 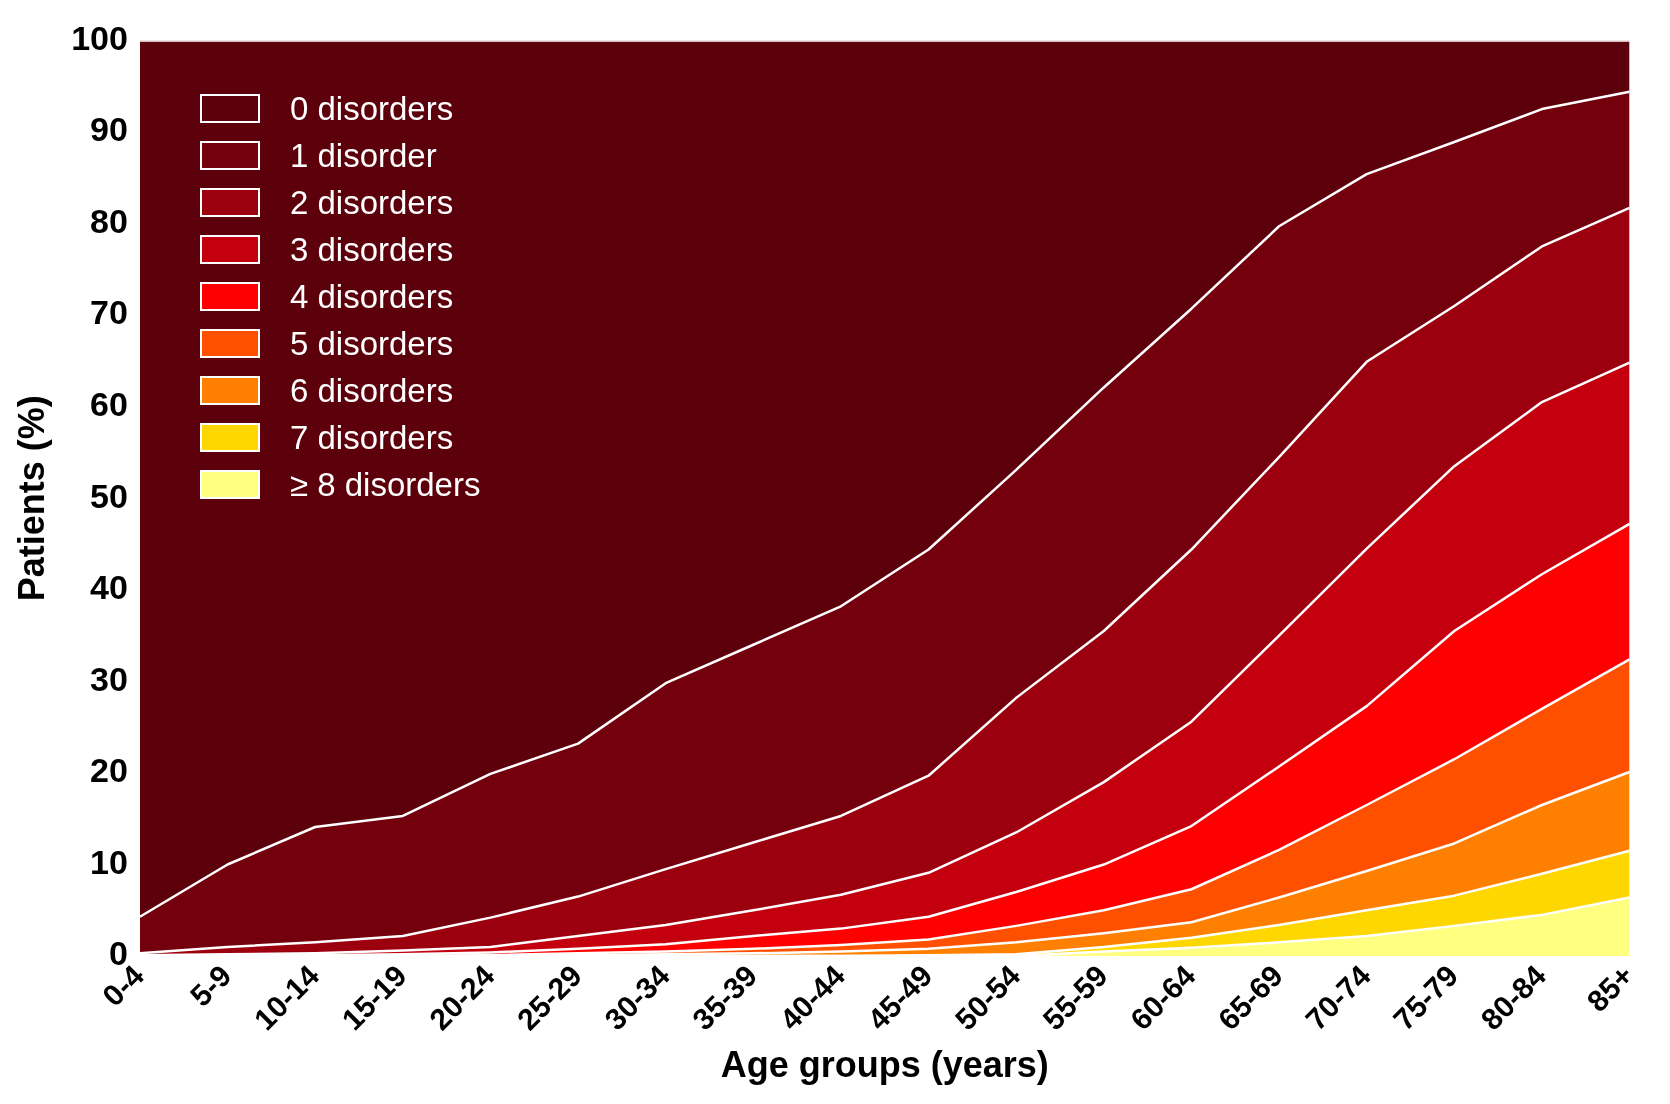 What do you see at coordinates (371, 343) in the screenshot?
I see `legend-label: 5 disorders` at bounding box center [371, 343].